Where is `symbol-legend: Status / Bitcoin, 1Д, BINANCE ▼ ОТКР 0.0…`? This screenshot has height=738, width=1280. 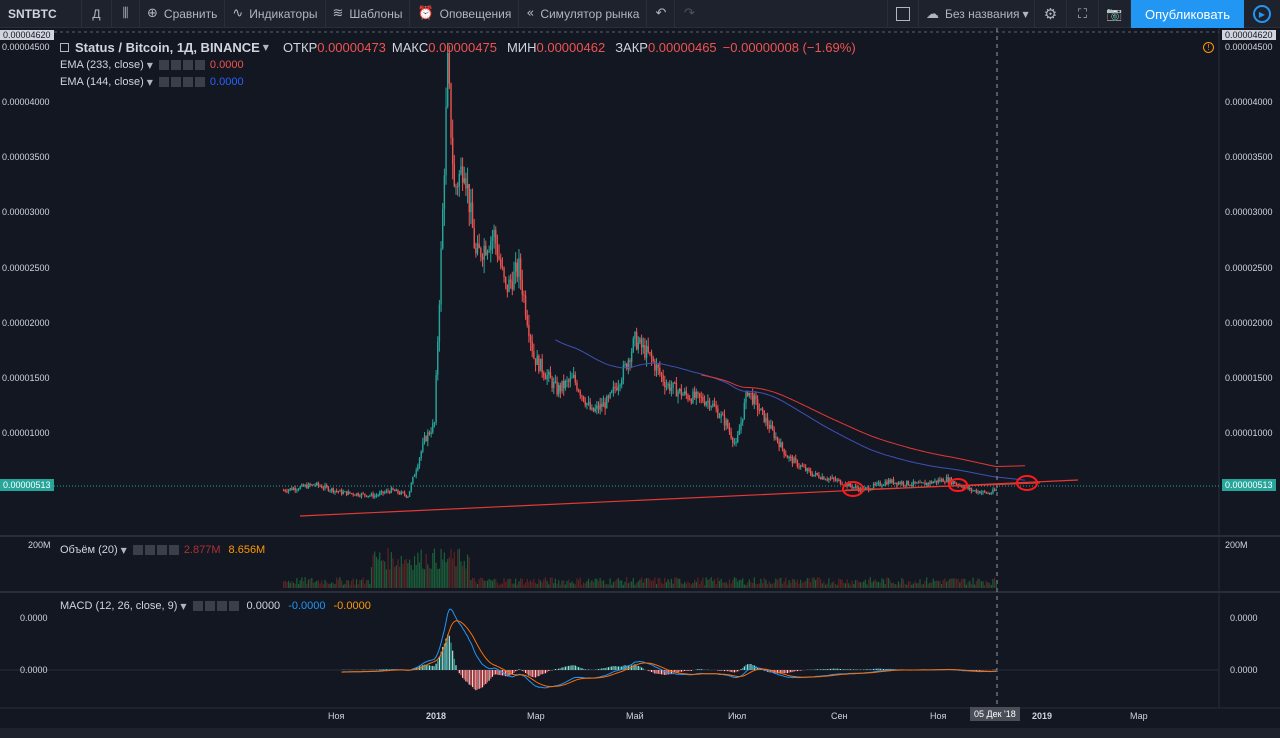 symbol-legend: Status / Bitcoin, 1Д, BINANCE ▼ ОТКР 0.0… is located at coordinates (458, 47).